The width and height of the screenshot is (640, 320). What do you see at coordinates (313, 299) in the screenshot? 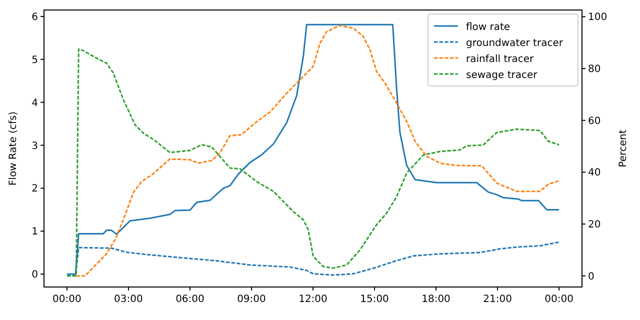
I see `x-tick-label: 12:00` at bounding box center [313, 299].